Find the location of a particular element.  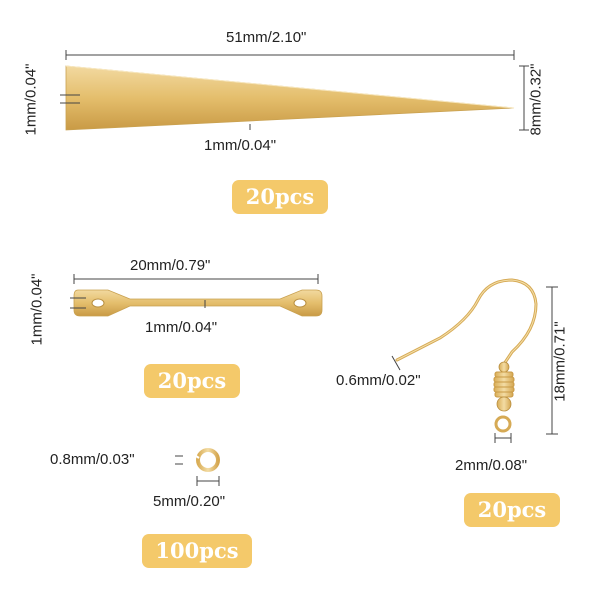

connector-hole-left-label: 1mm/0.04" is located at coordinates (37, 309).